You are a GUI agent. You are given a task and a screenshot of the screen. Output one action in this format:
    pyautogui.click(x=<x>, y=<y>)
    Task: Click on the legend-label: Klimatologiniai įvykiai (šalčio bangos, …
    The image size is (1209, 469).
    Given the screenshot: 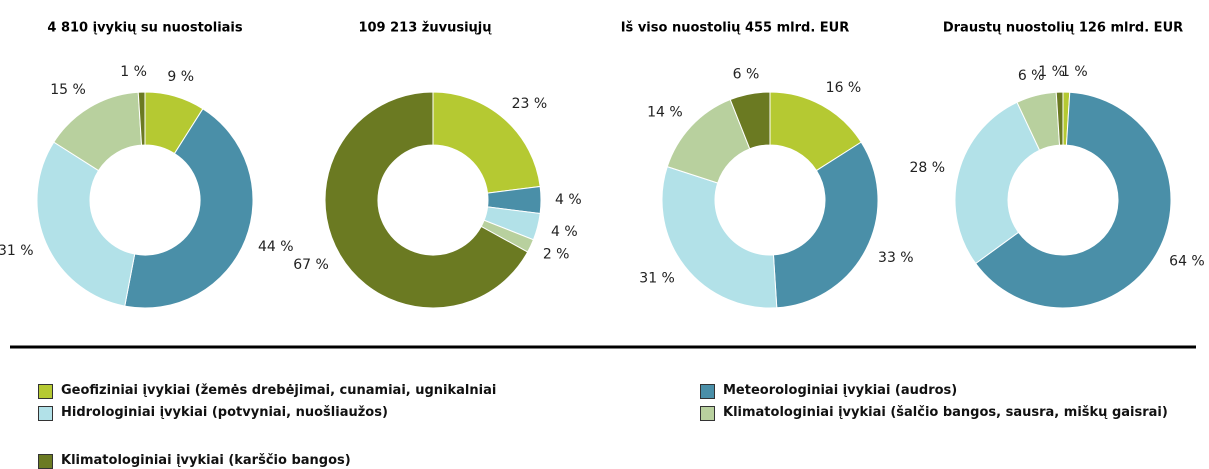 What is the action you would take?
    pyautogui.click(x=945, y=412)
    